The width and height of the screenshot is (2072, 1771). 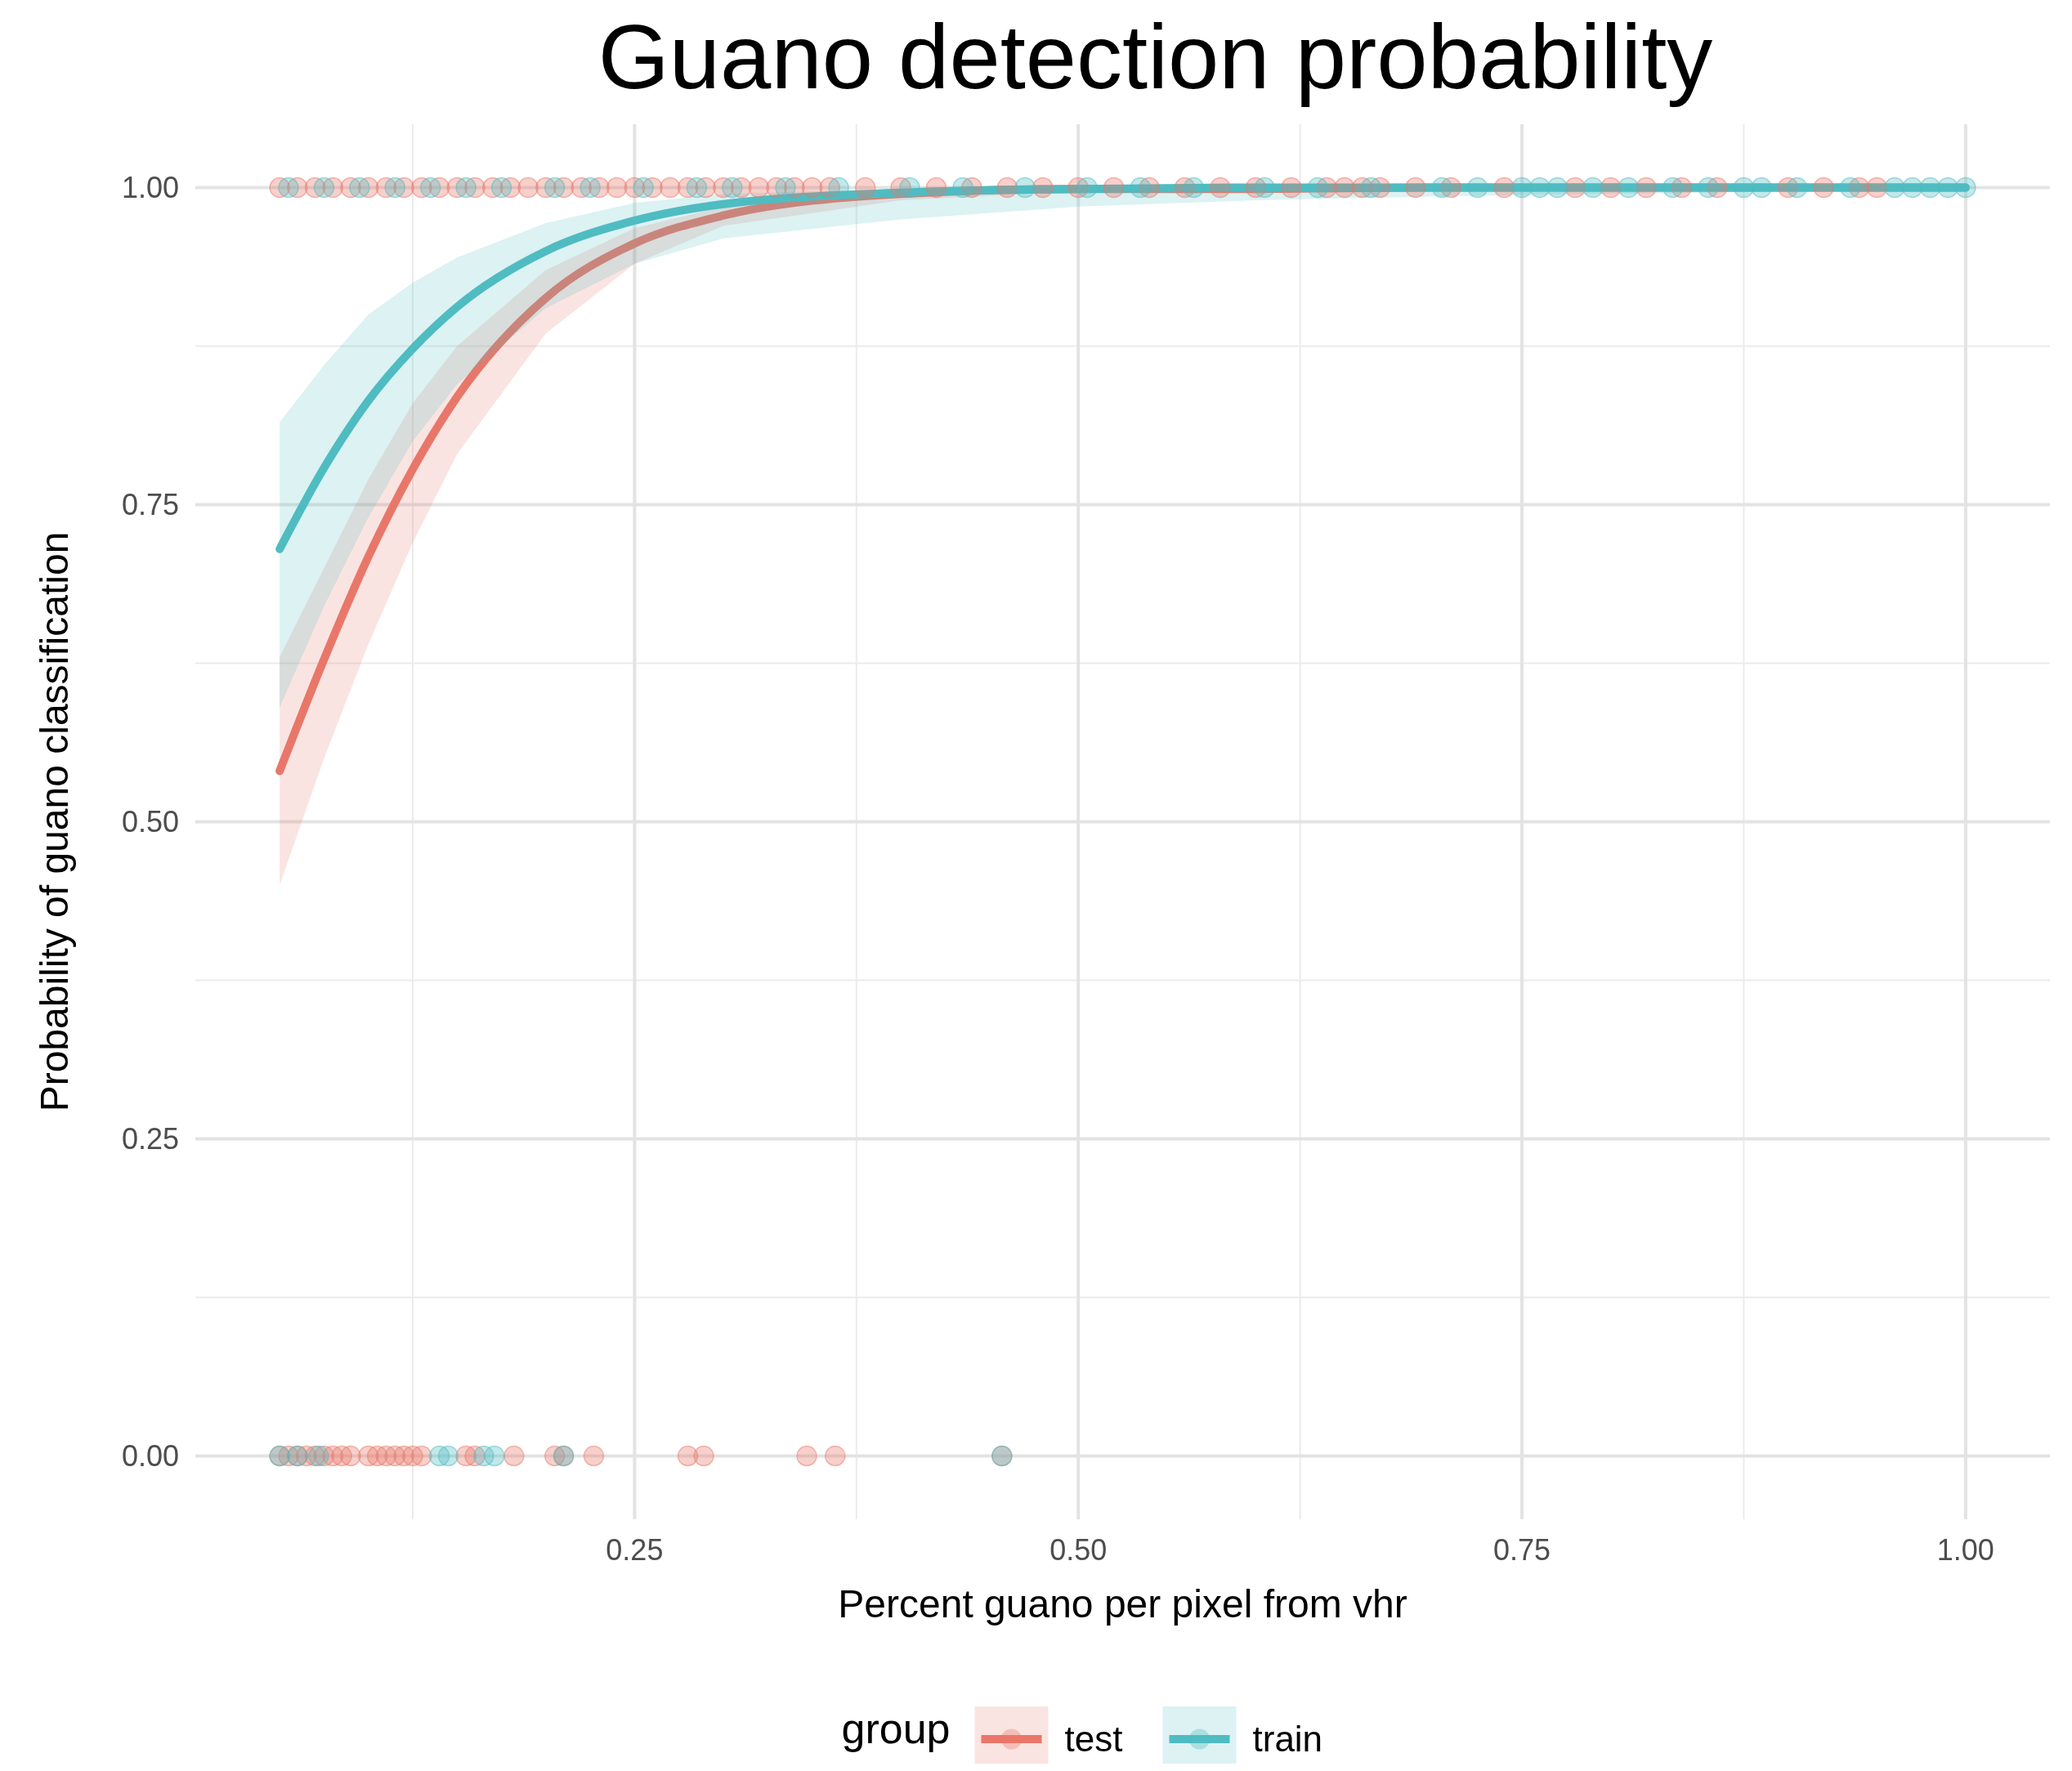 I want to click on y-tick-label: 1.00, so click(x=150, y=188).